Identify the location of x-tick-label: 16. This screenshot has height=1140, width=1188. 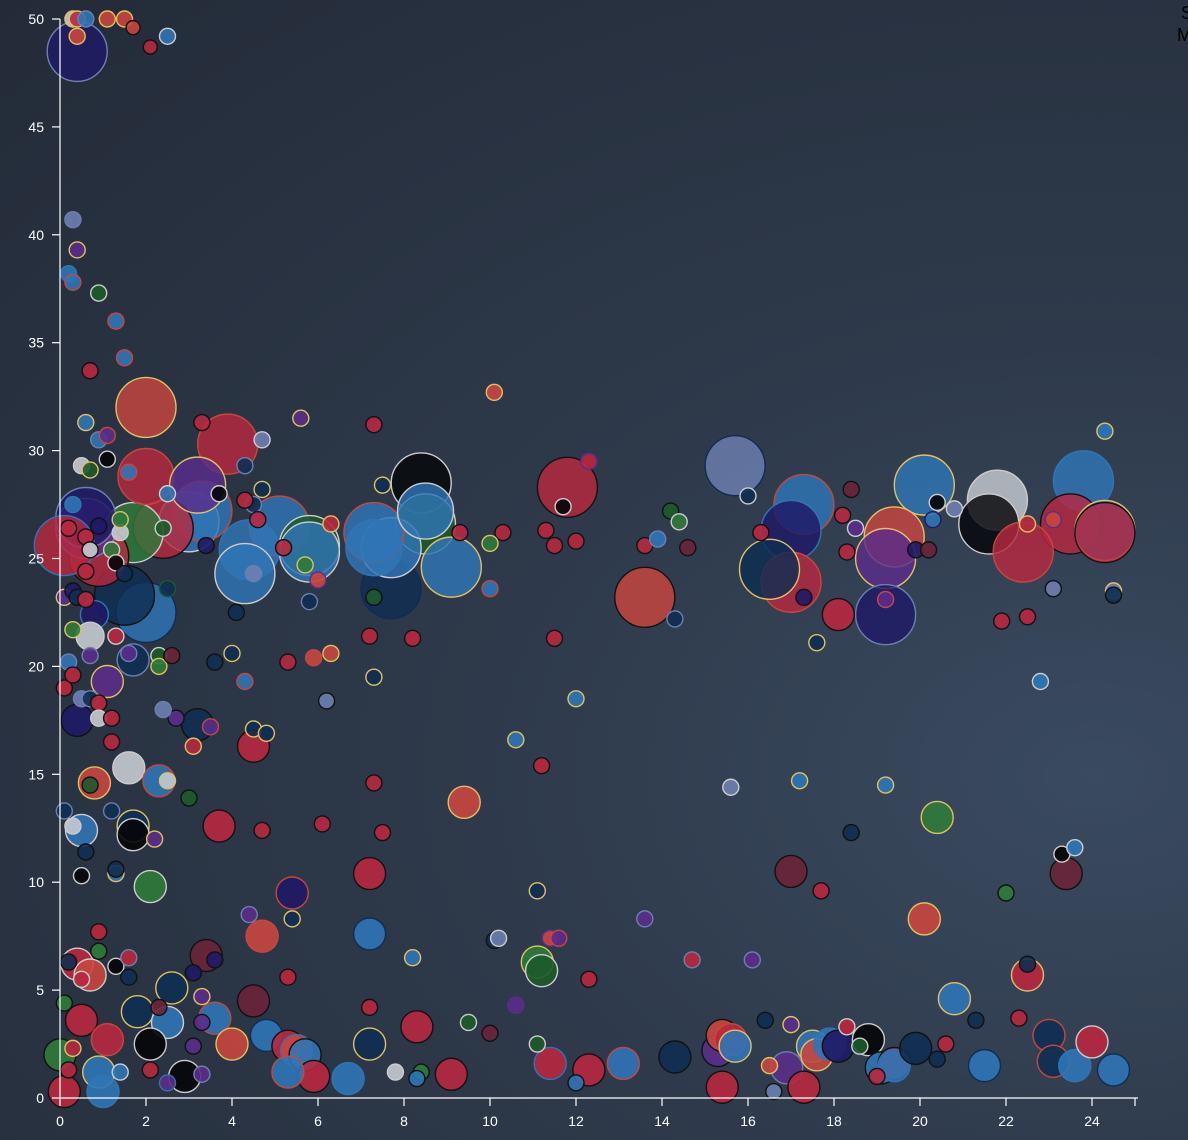
(748, 1121).